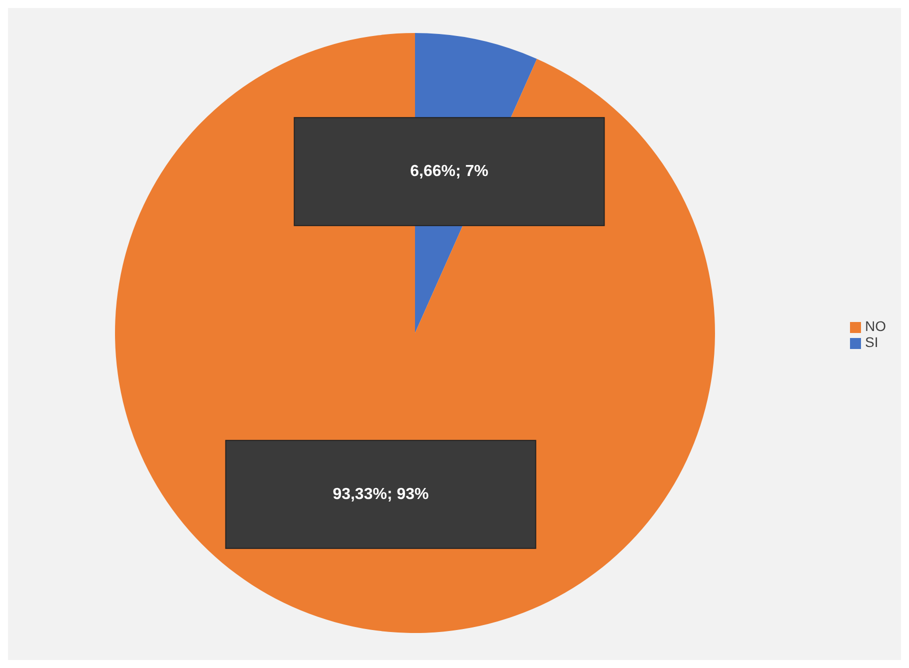  What do you see at coordinates (871, 342) in the screenshot?
I see `legend-label: SI` at bounding box center [871, 342].